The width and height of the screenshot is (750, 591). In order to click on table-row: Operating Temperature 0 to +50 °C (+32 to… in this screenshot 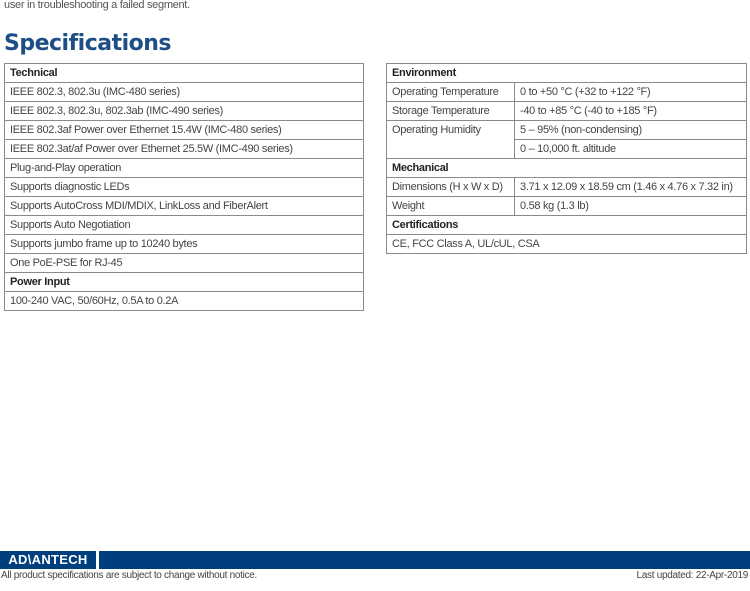, I will do `click(566, 92)`.